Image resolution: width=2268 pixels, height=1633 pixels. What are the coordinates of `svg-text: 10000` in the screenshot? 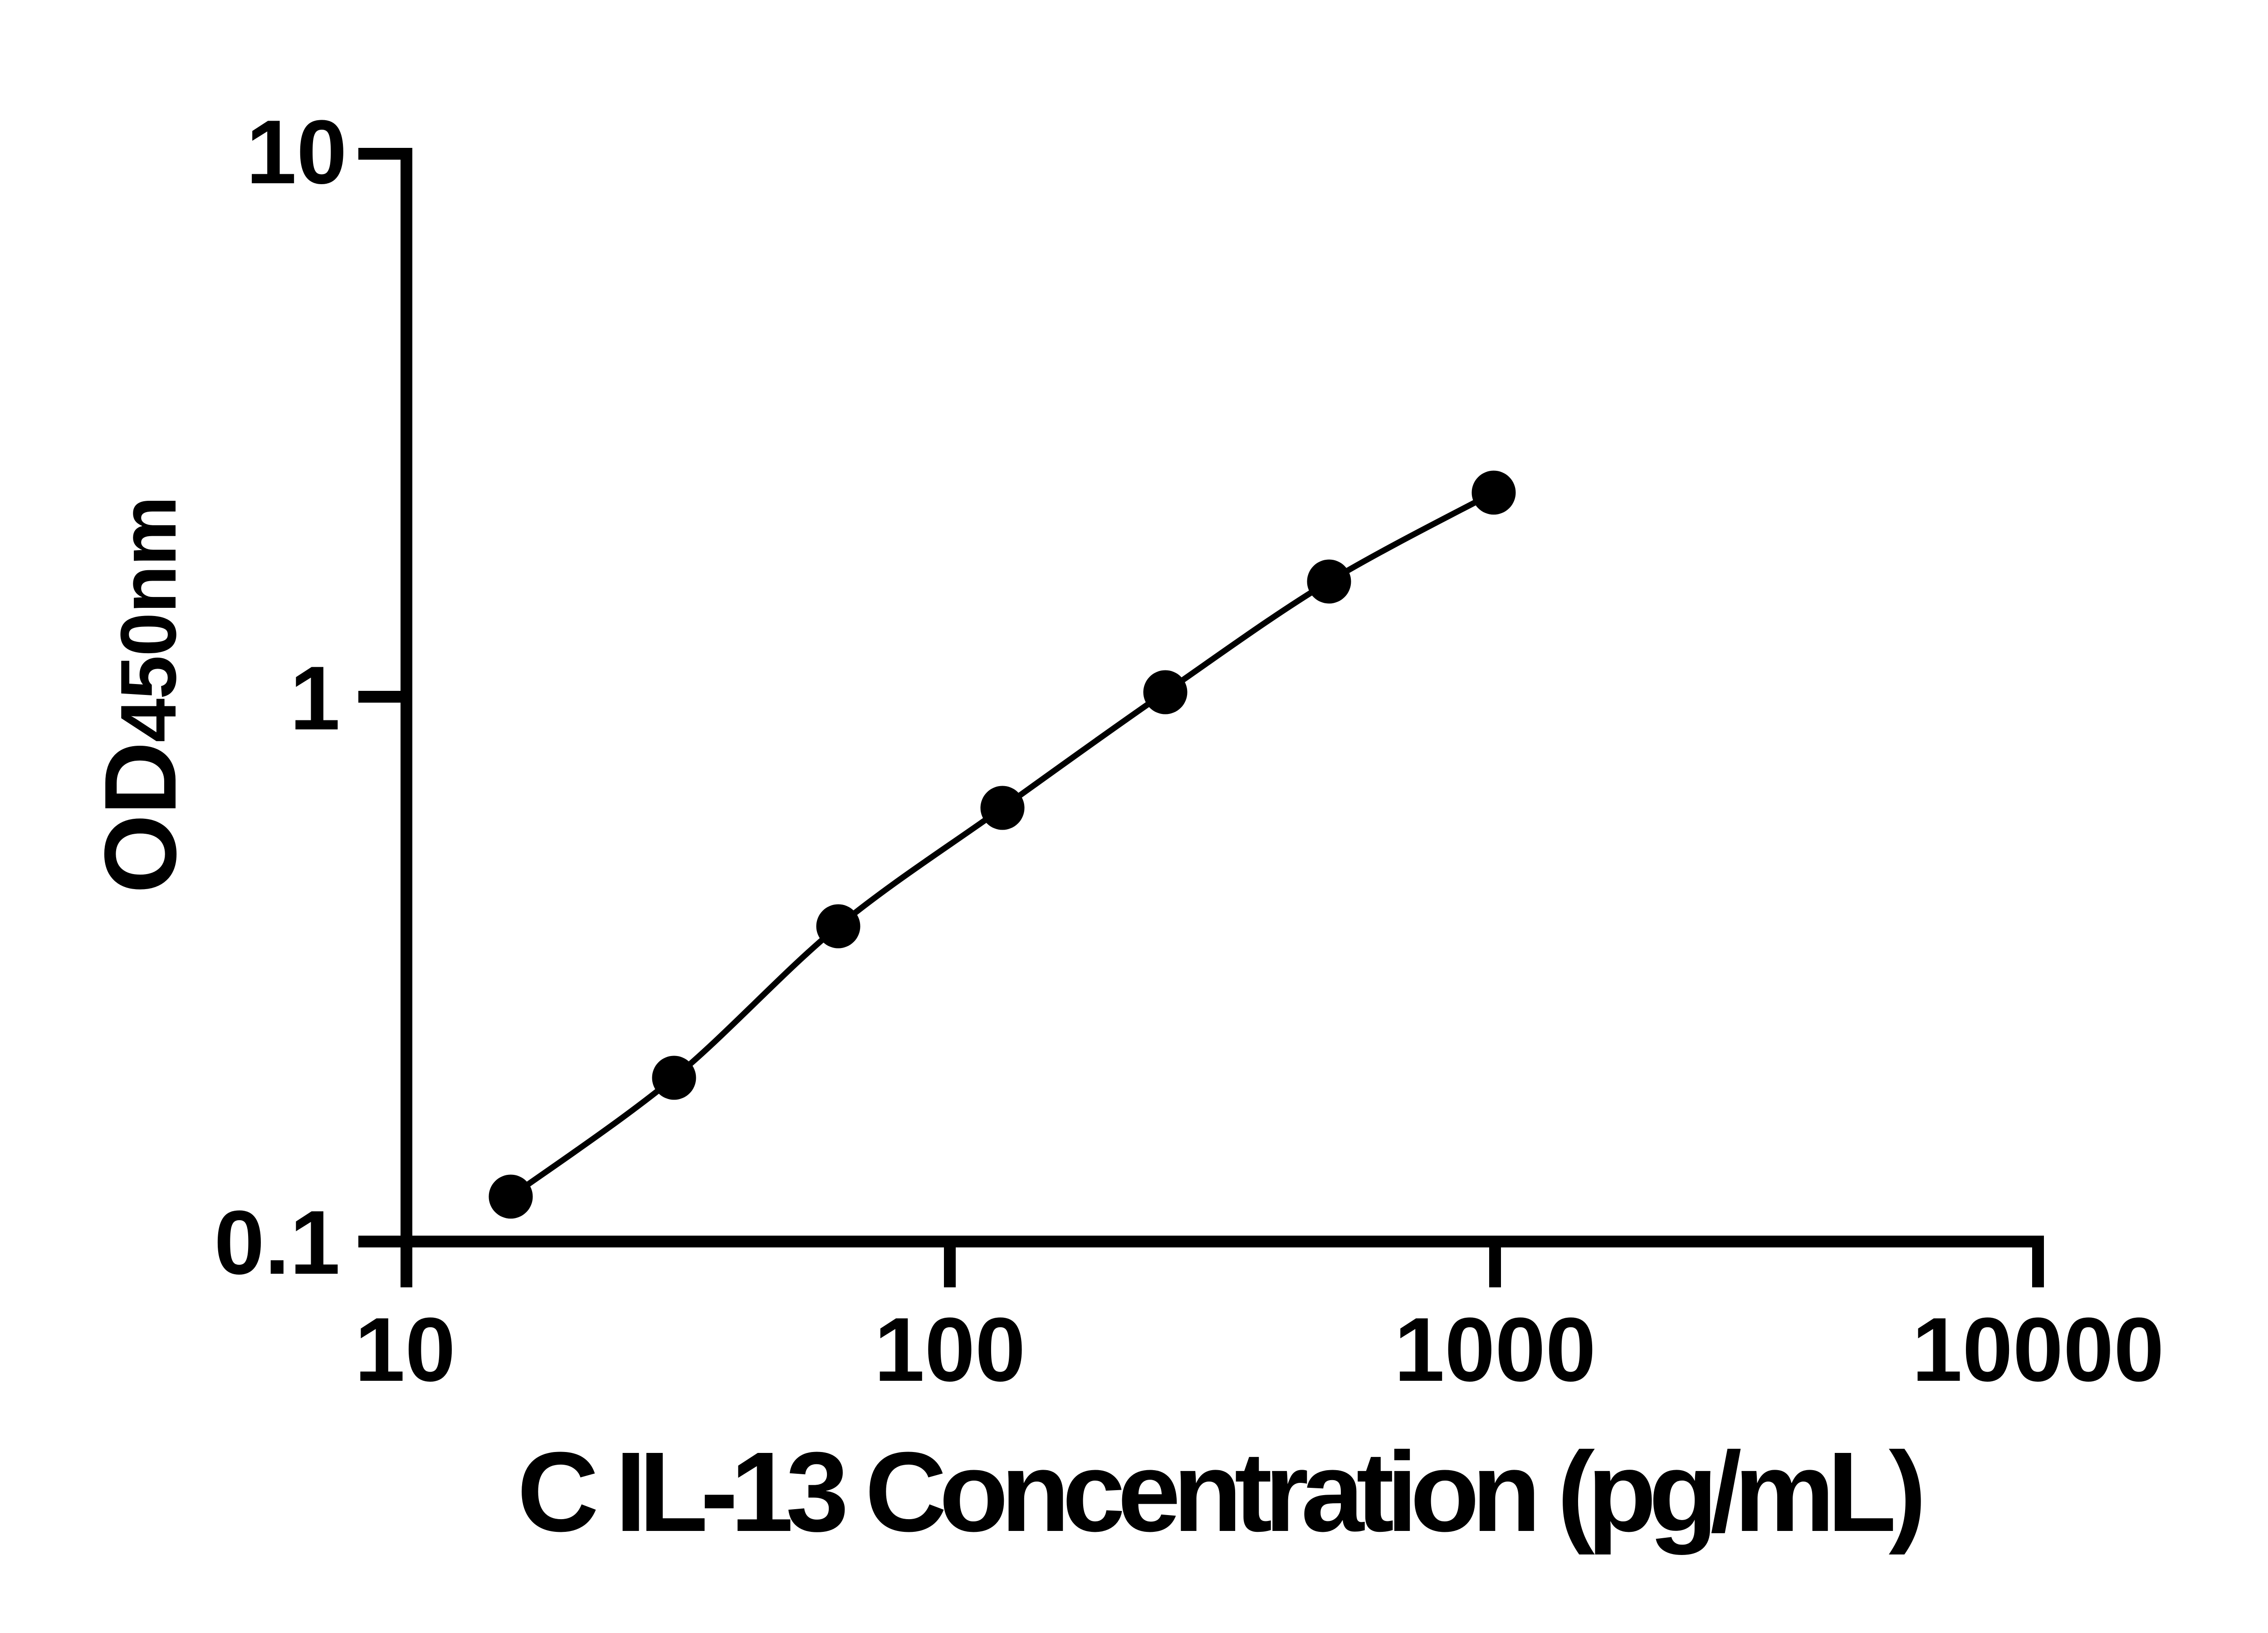 It's located at (2038, 1349).